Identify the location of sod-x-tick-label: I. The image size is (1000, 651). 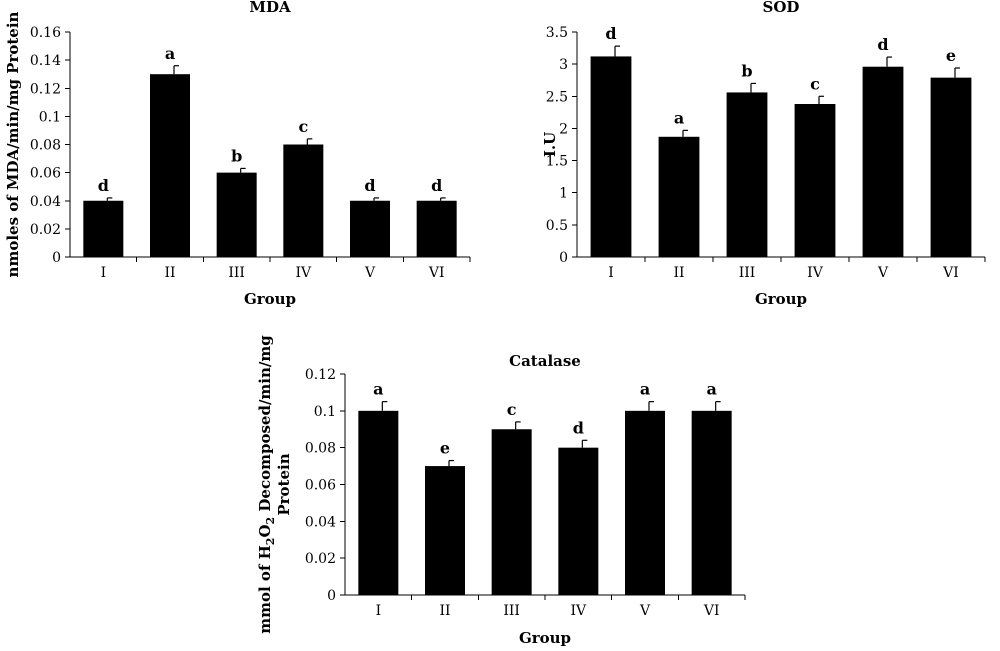
(611, 273).